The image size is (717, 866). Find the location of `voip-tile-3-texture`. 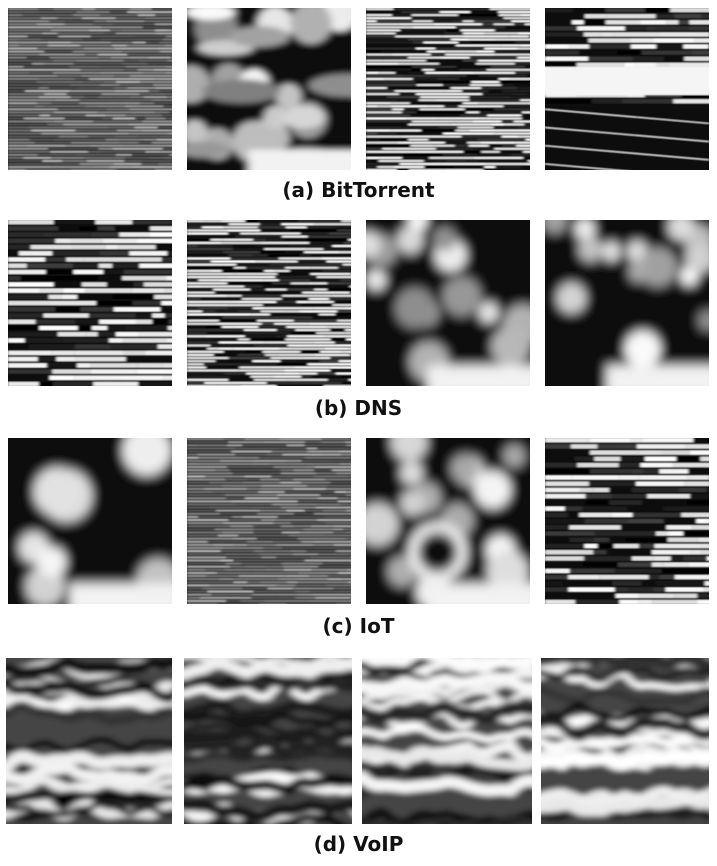

voip-tile-3-texture is located at coordinates (447, 741).